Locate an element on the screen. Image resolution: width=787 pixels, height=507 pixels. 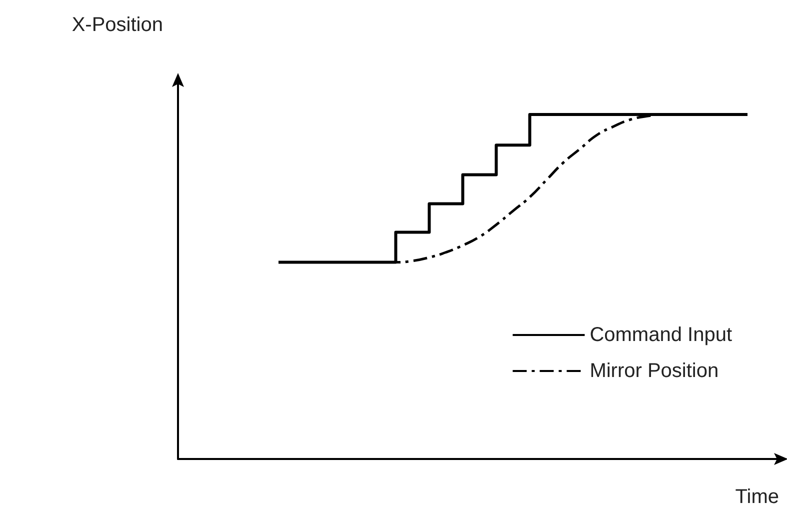
legend-label: Mirror Position is located at coordinates (654, 371).